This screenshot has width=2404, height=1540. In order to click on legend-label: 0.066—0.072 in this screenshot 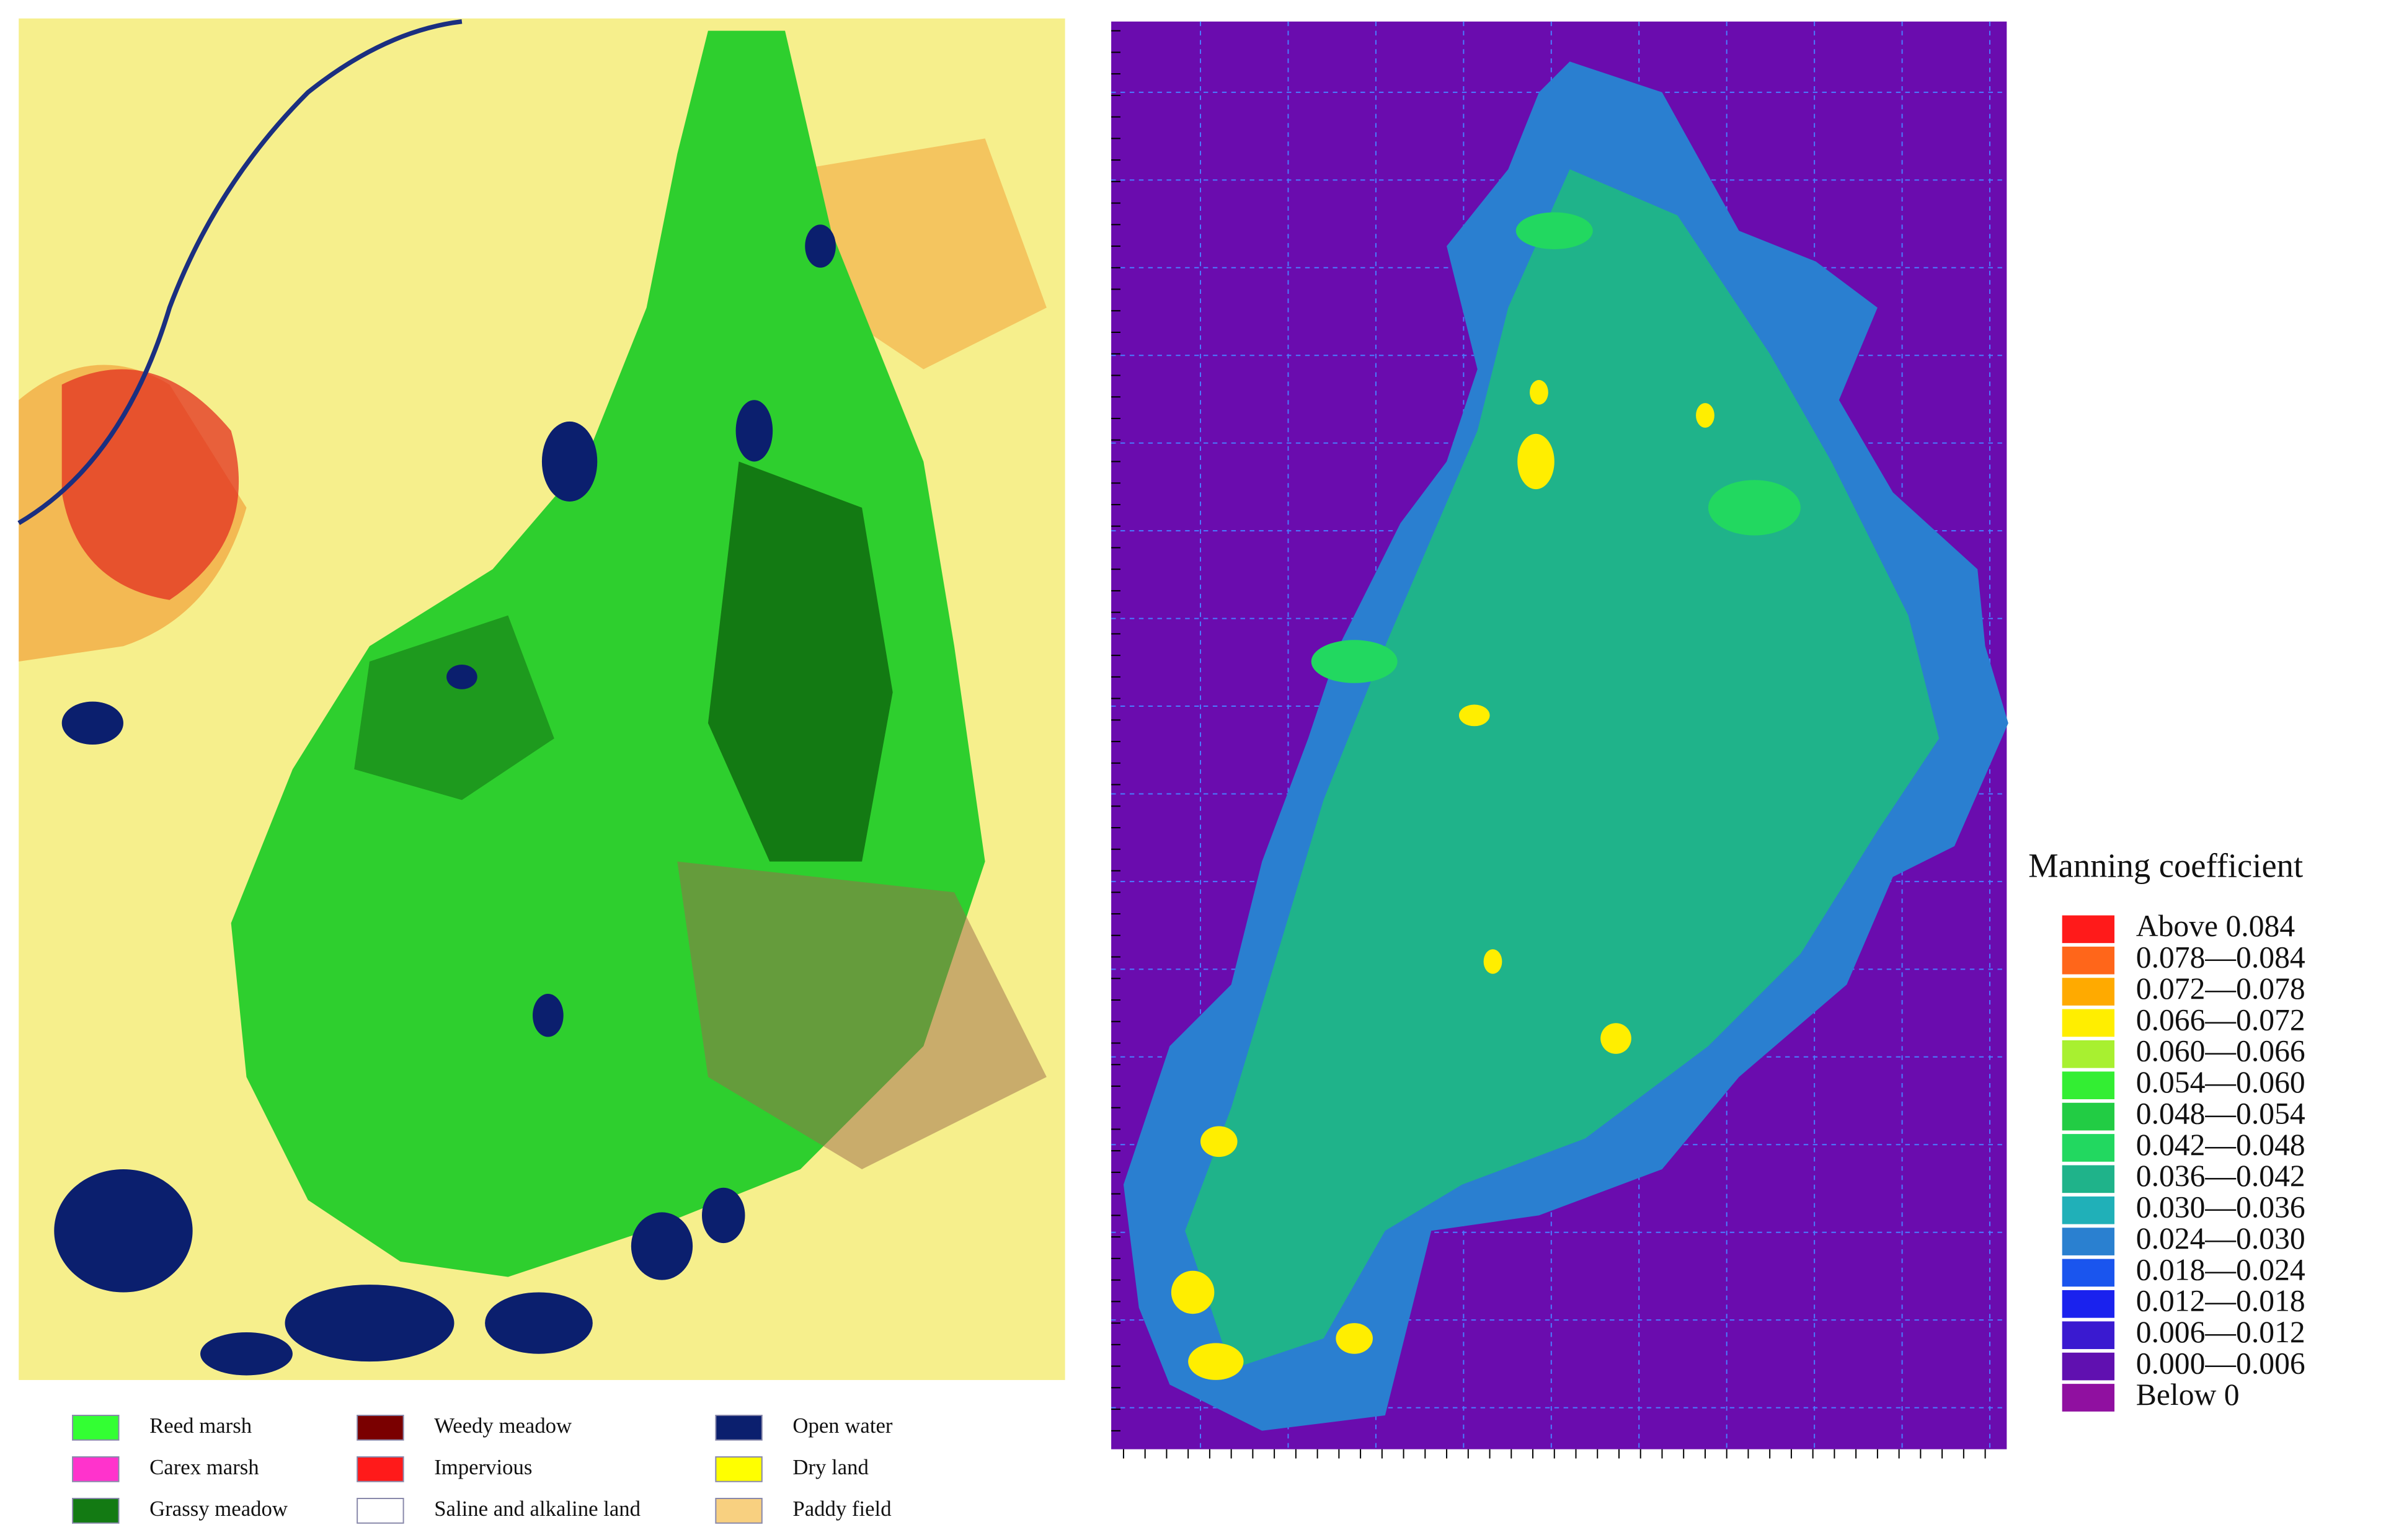, I will do `click(2220, 1019)`.